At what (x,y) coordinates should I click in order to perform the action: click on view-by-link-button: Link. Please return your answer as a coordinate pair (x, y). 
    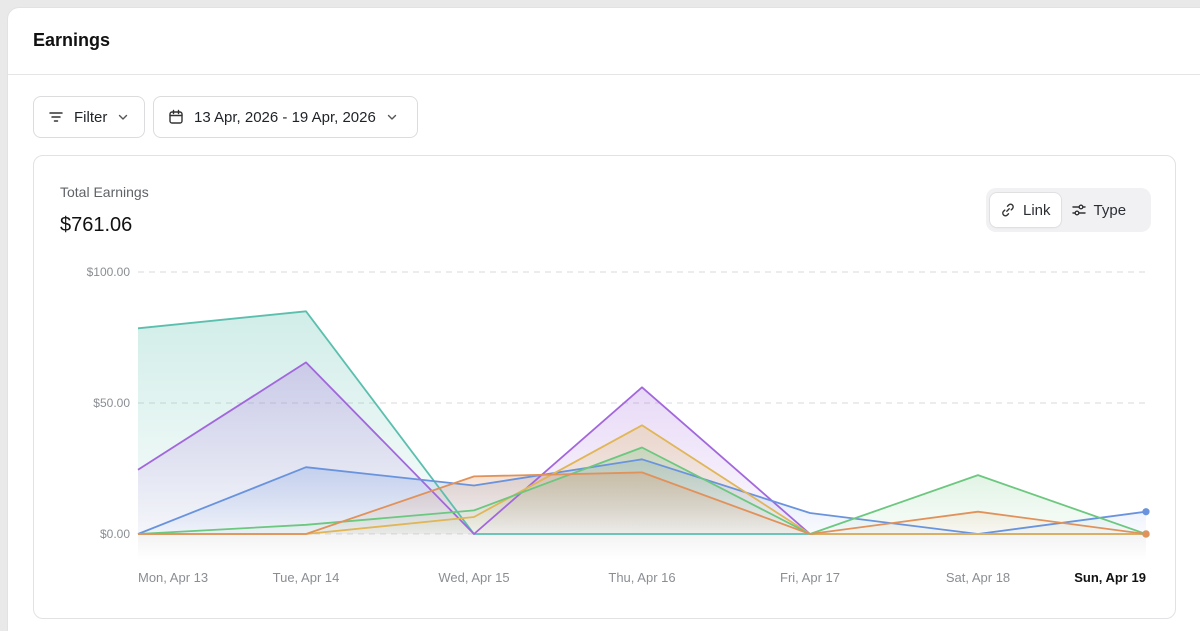
    Looking at the image, I should click on (1025, 210).